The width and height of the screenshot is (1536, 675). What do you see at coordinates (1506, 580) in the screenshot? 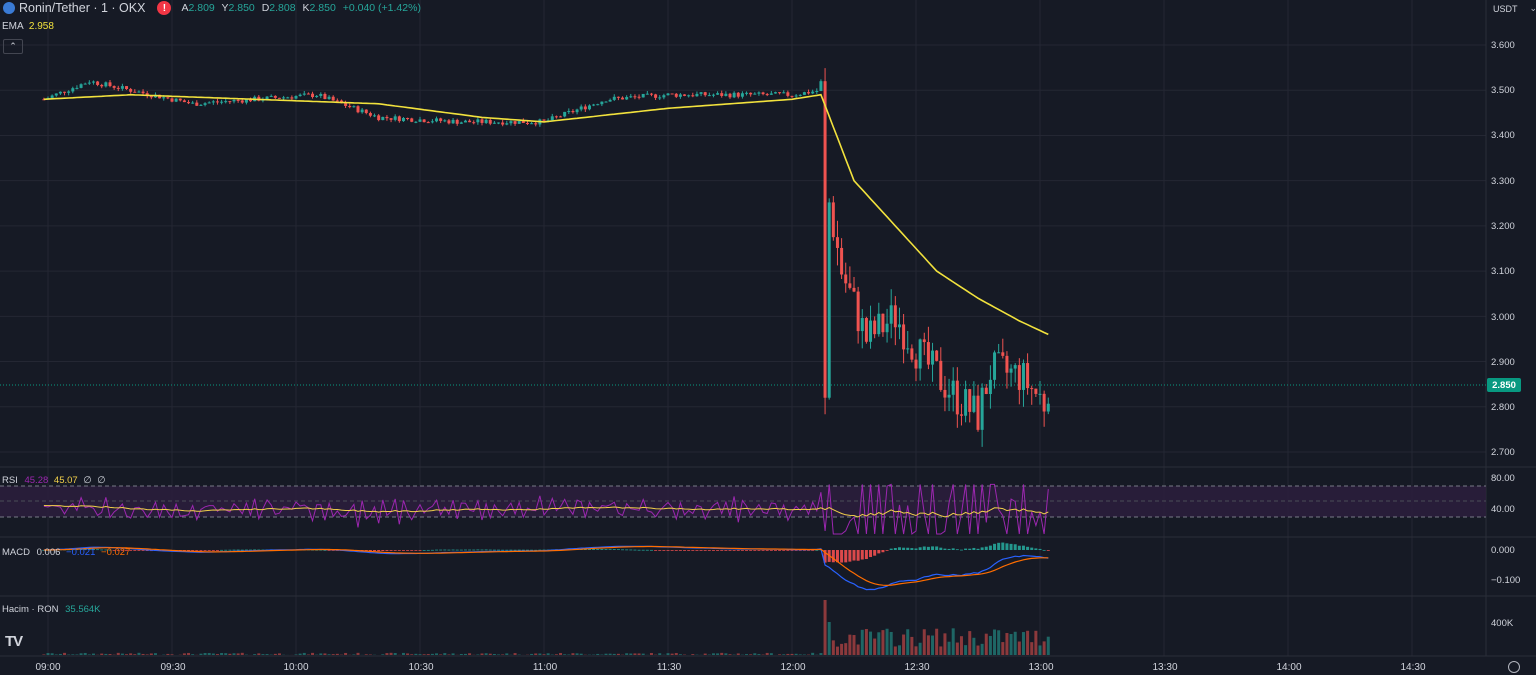
I see `macd-tick: −0.100` at bounding box center [1506, 580].